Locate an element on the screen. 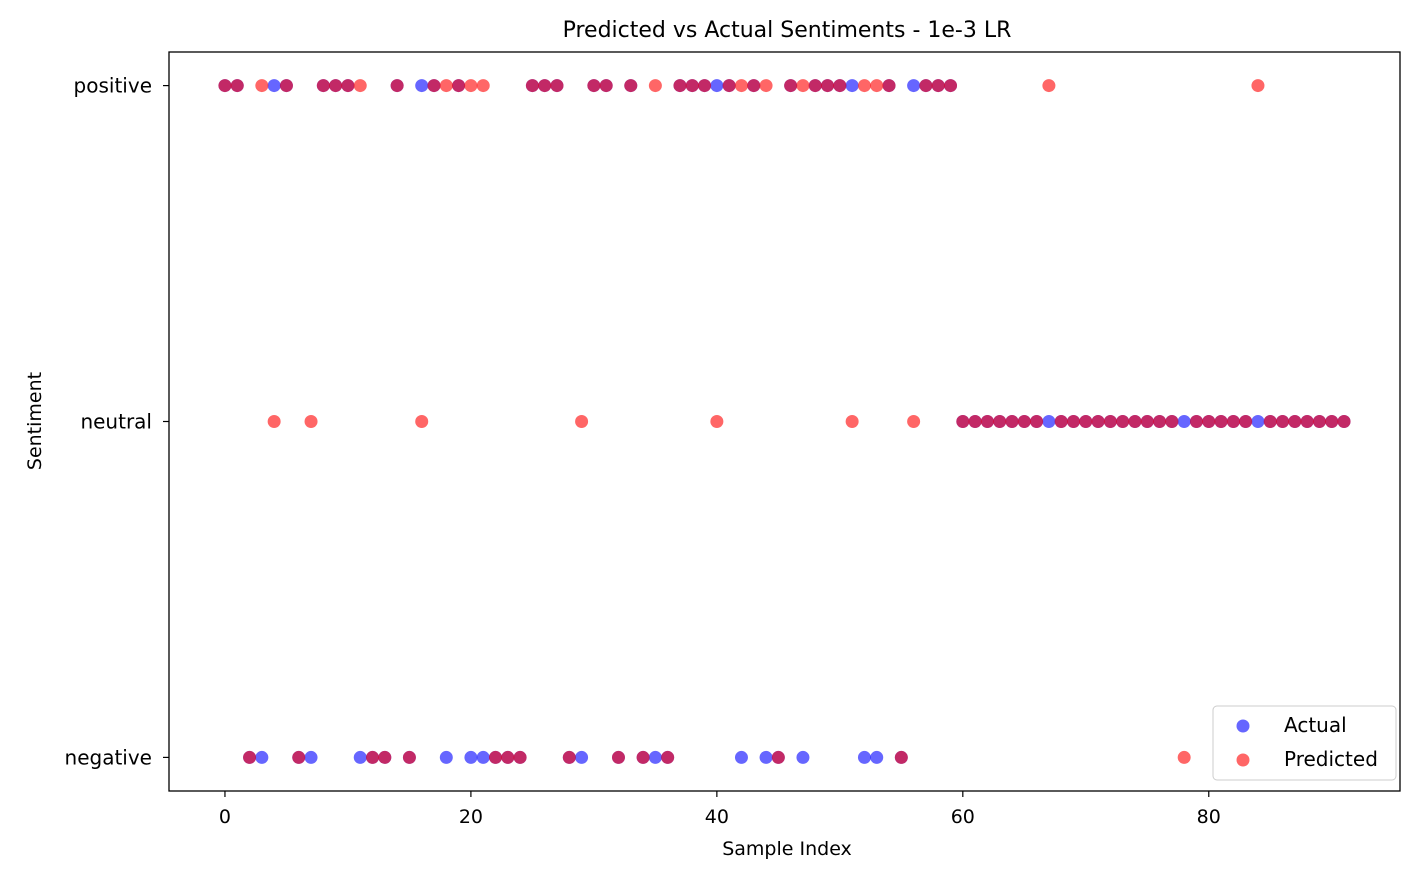 The height and width of the screenshot is (880, 1428). chart-title: Predicted vs Actual Sentiments - 1e-3 LR is located at coordinates (787, 30).